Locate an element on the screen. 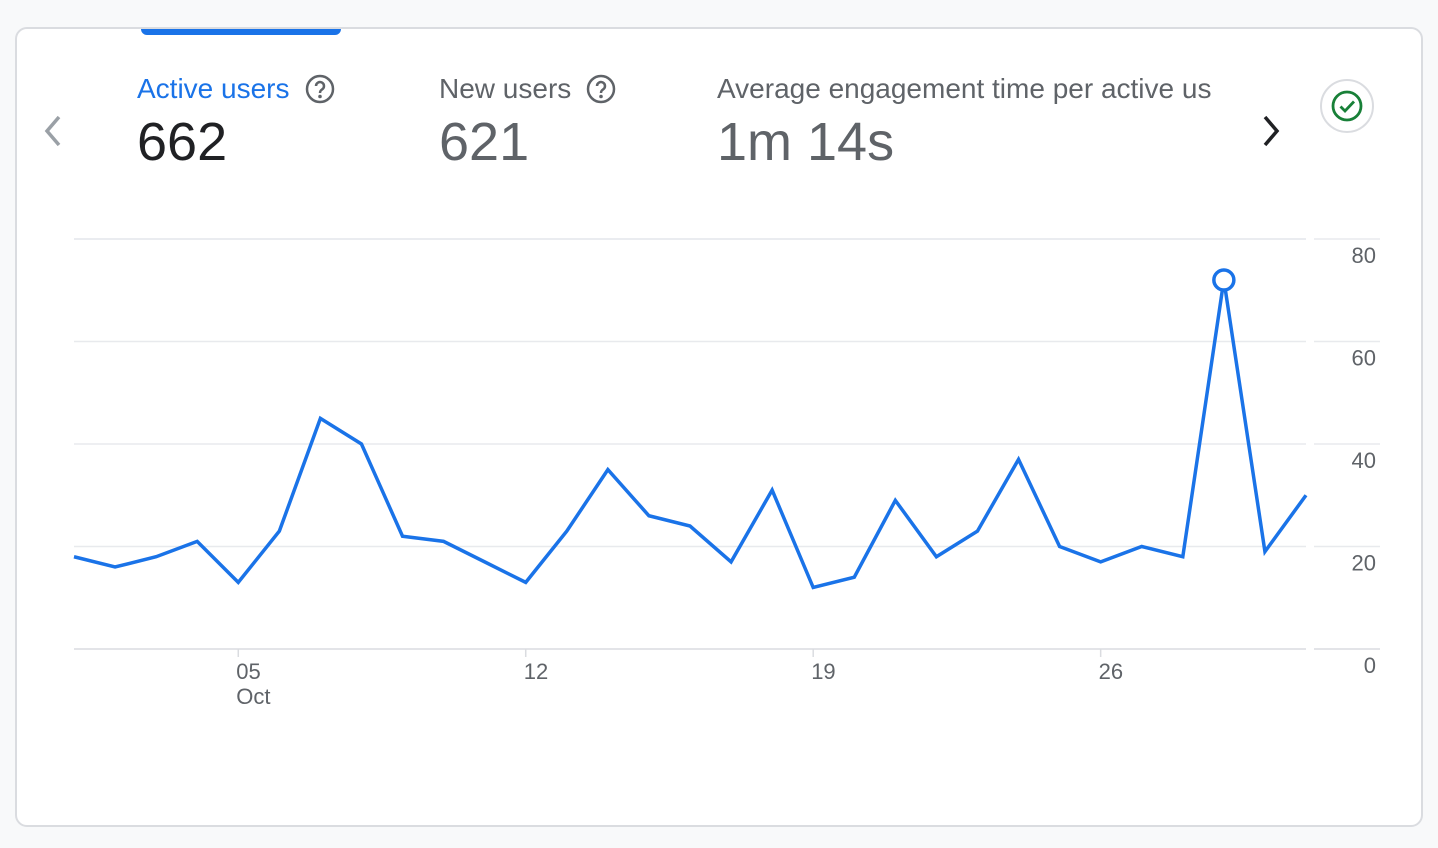 The width and height of the screenshot is (1438, 848). y-tick-label: 20 is located at coordinates (1364, 563).